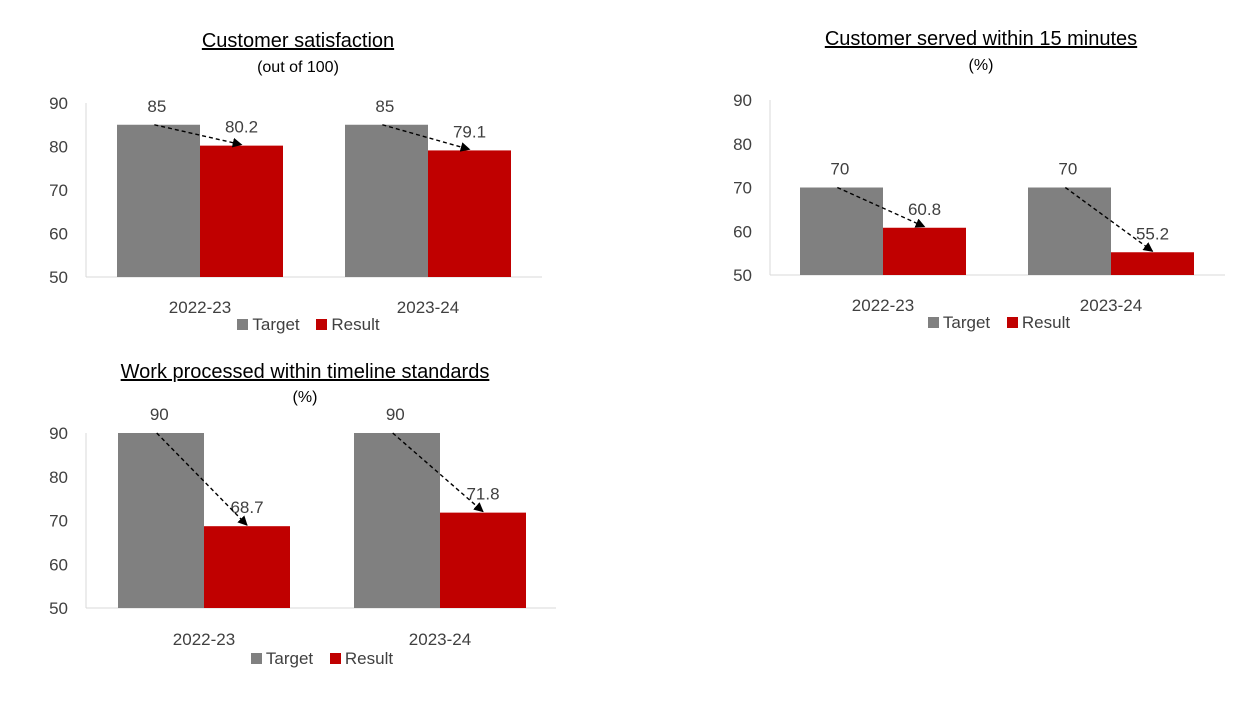  Describe the element at coordinates (469, 131) in the screenshot. I see `data-label-result: 79.1` at that location.